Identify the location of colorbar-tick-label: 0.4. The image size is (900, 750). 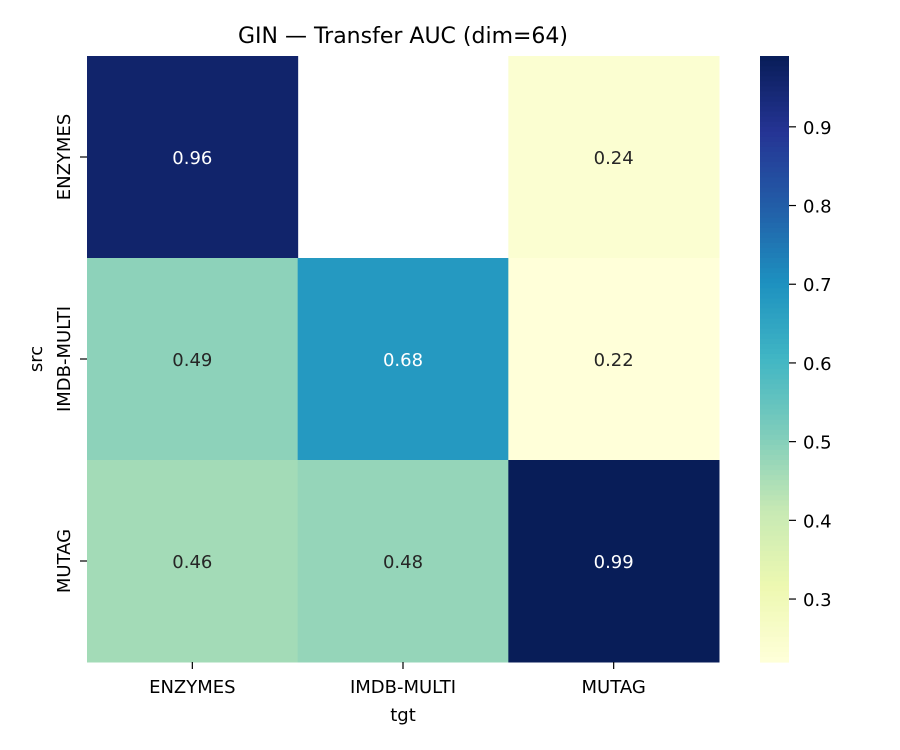
(817, 521).